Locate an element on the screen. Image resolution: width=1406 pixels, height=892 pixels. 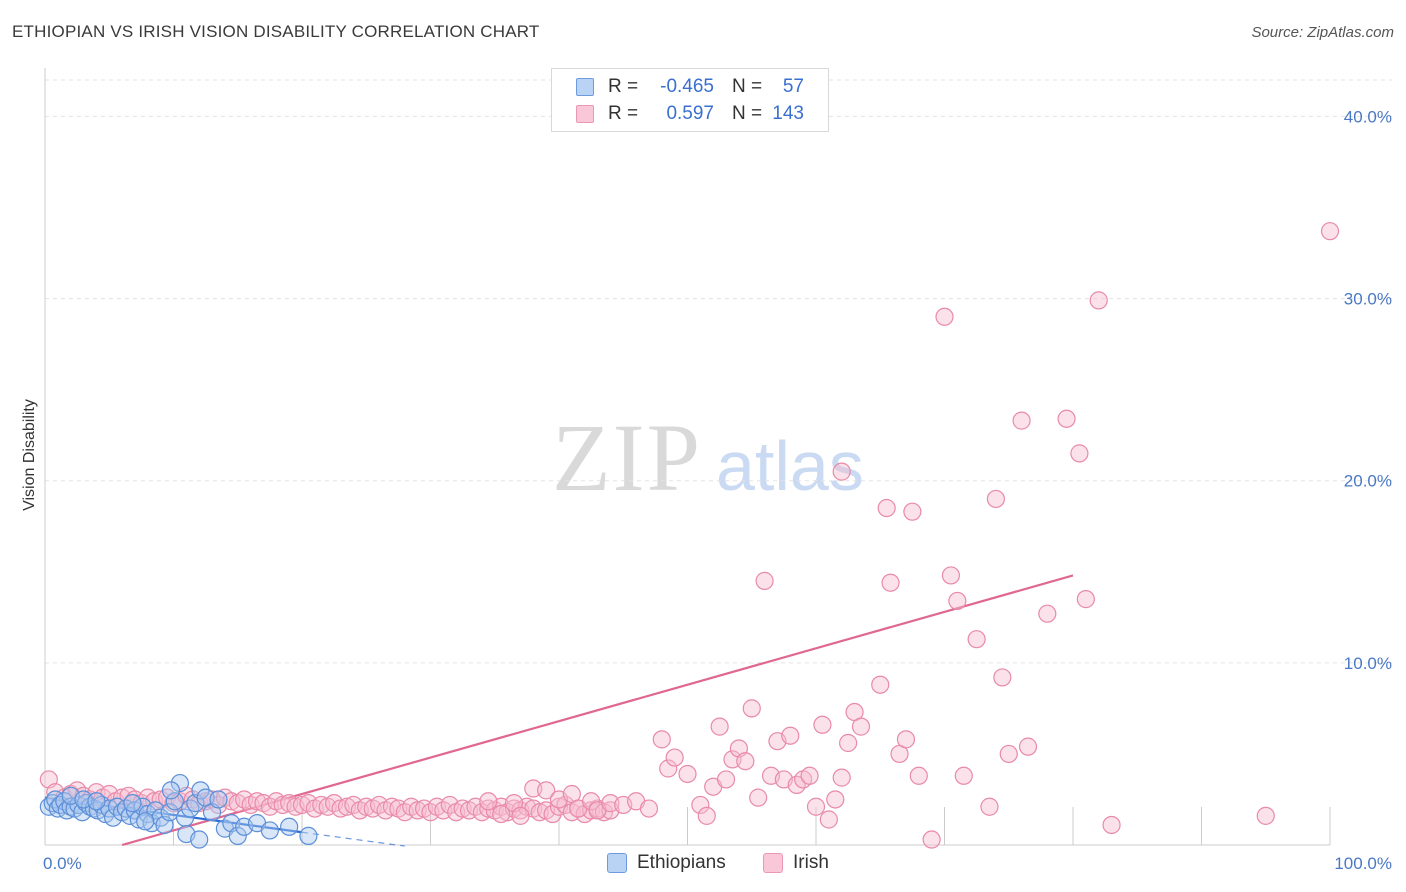
legend-n-value: 57 is located at coordinates (793, 86).